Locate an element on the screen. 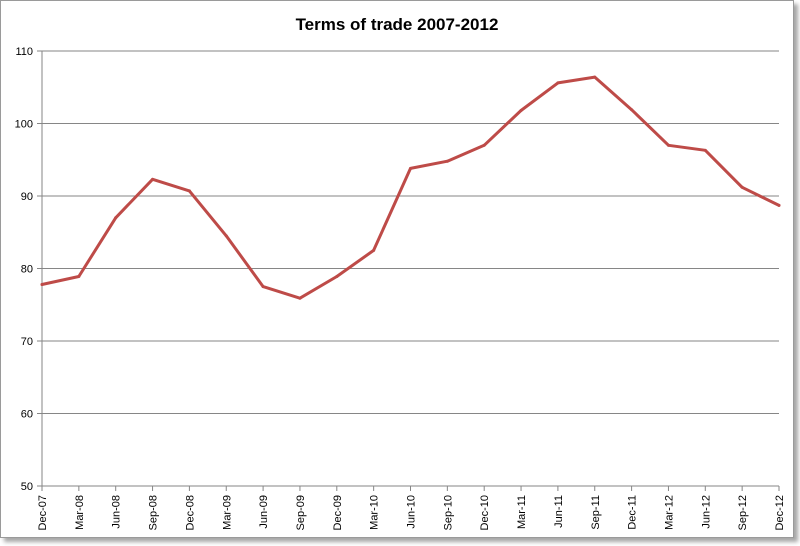  x-tick-label: Dec-09 is located at coordinates (338, 512).